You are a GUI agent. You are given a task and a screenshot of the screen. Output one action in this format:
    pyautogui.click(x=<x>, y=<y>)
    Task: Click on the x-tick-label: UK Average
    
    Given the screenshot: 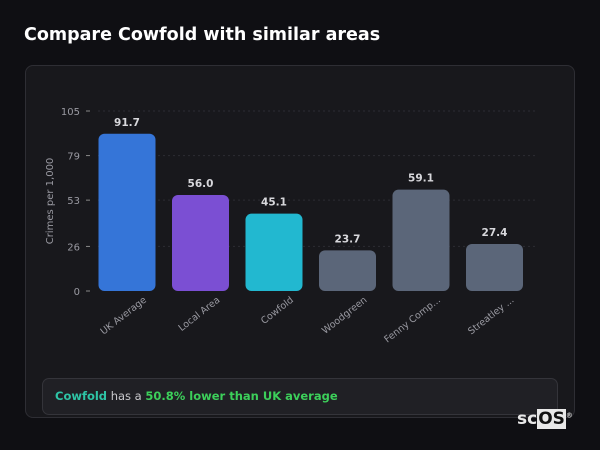 What is the action you would take?
    pyautogui.click(x=124, y=316)
    